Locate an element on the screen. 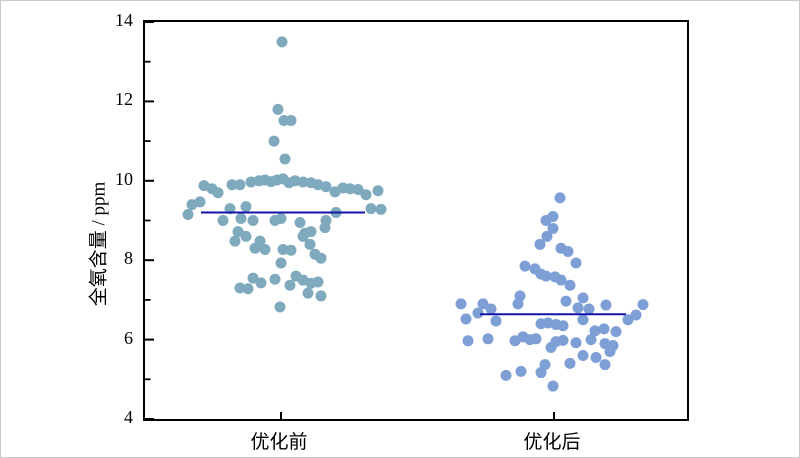 Image resolution: width=800 pixels, height=458 pixels. y-tick-label: 12 is located at coordinates (124, 99).